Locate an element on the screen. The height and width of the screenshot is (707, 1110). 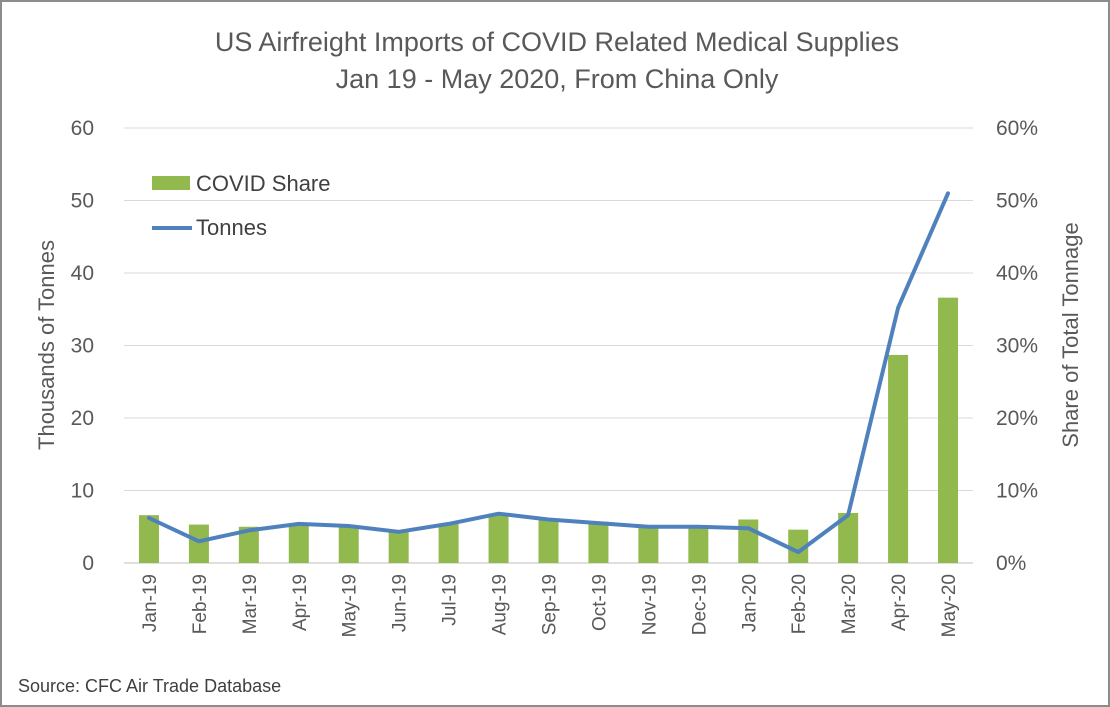
category-label: Apr-20 is located at coordinates (899, 602).